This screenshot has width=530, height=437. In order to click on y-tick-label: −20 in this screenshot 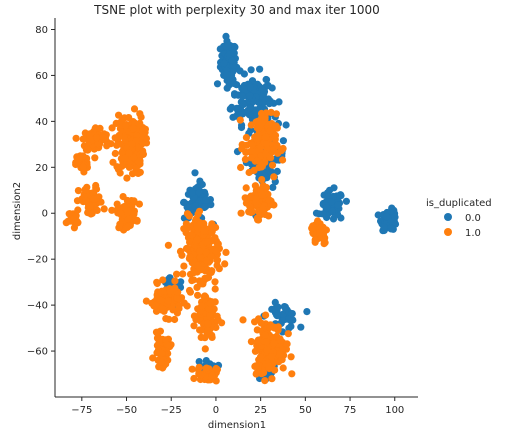, I will do `click(37, 260)`.